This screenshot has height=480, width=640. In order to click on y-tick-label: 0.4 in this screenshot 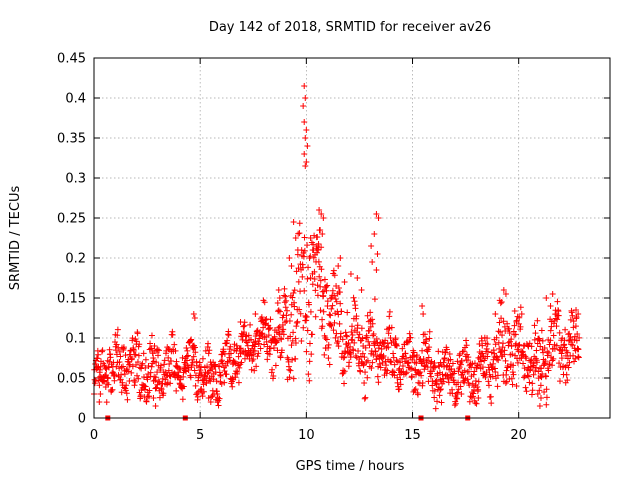, I will do `click(75, 99)`.